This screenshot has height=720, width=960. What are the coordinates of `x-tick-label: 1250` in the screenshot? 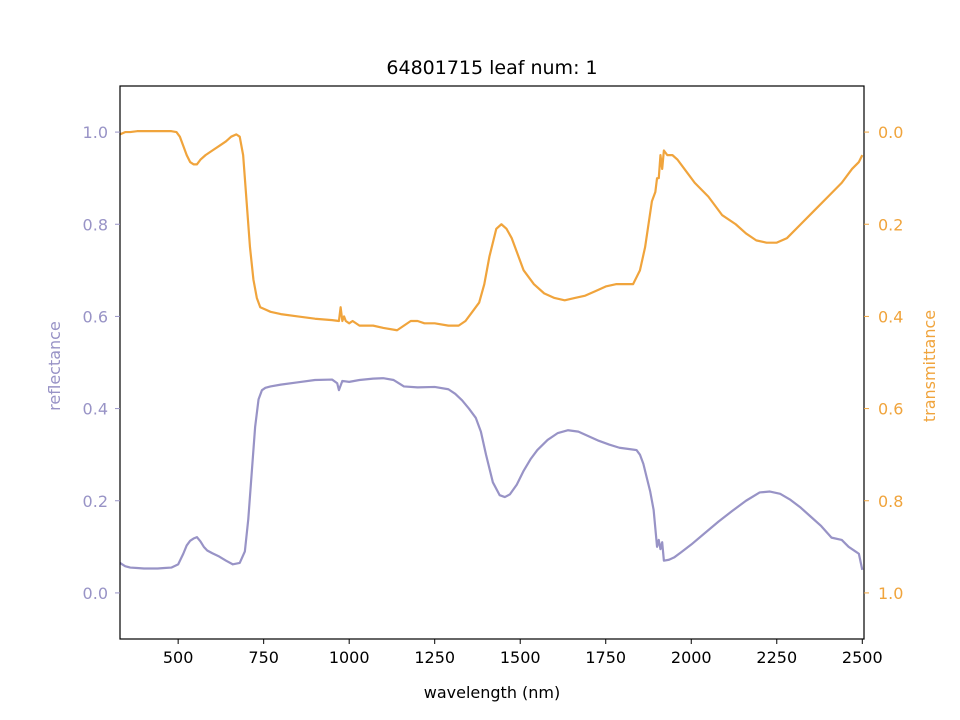 It's located at (434, 657).